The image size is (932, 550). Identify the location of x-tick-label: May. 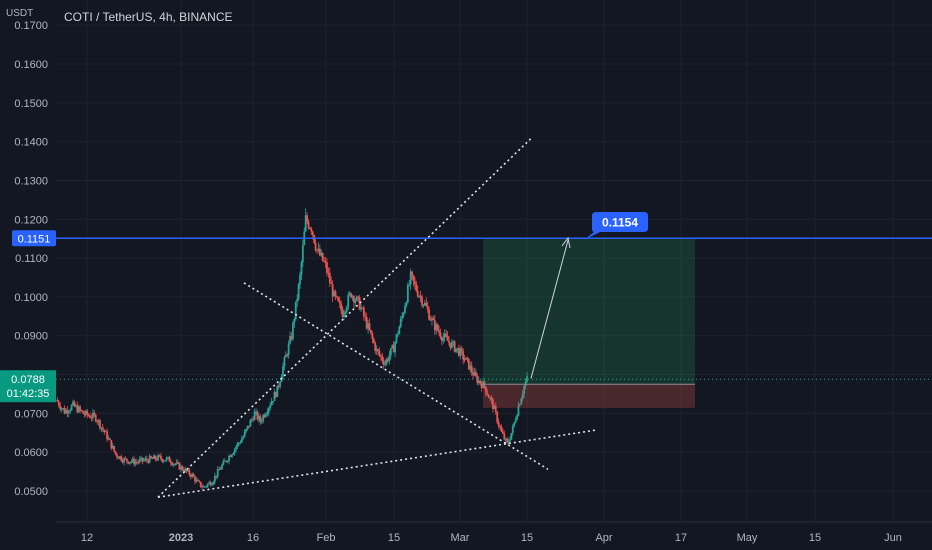
(747, 538).